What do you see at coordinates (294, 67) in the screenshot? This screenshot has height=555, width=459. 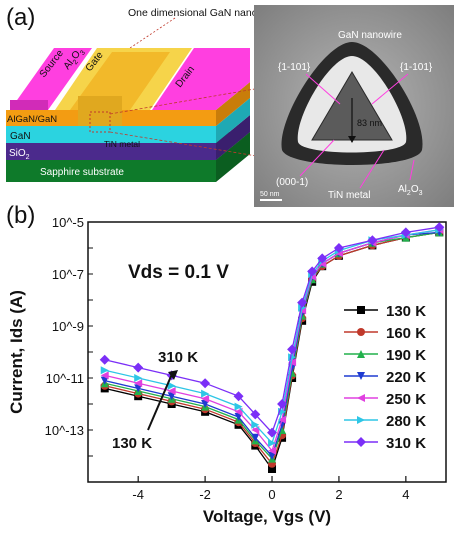 I see `tem-facet-left: {1-101}` at bounding box center [294, 67].